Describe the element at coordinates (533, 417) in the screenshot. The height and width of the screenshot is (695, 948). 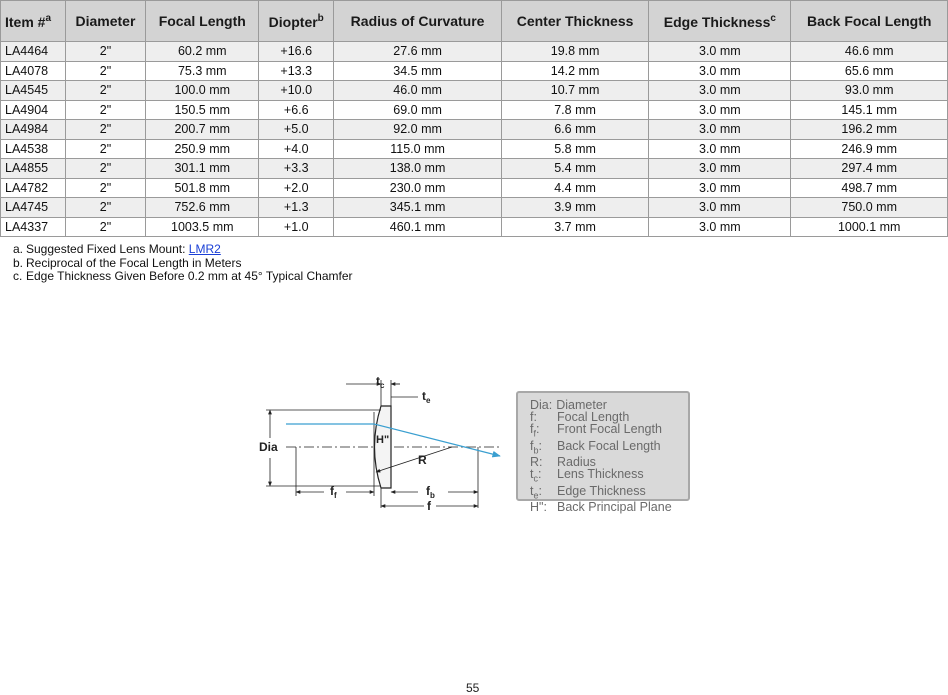
I see `legend-key: f:` at that location.